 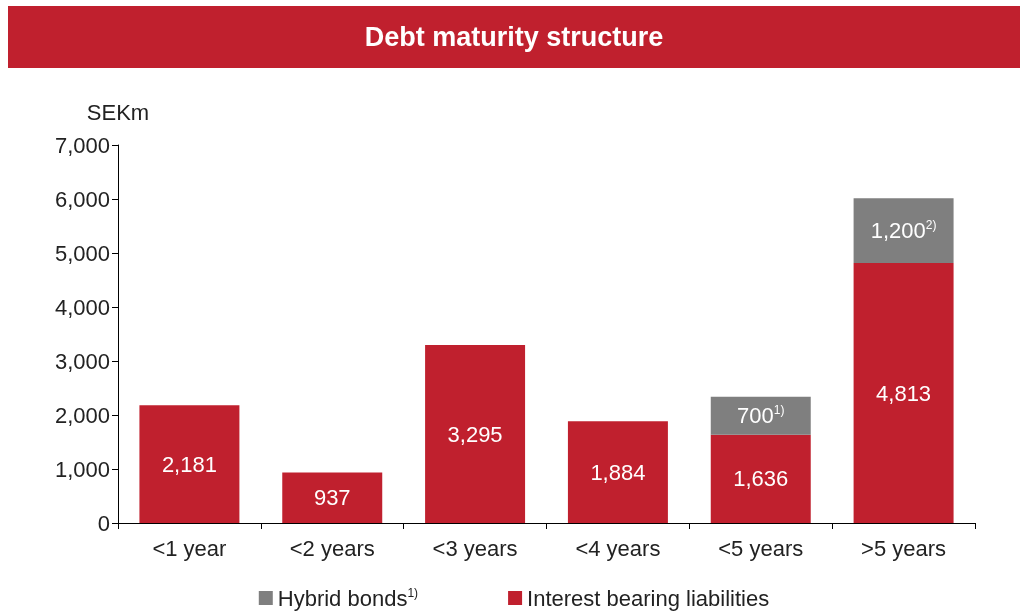 What do you see at coordinates (82, 469) in the screenshot?
I see `y-tick-label: 1,000` at bounding box center [82, 469].